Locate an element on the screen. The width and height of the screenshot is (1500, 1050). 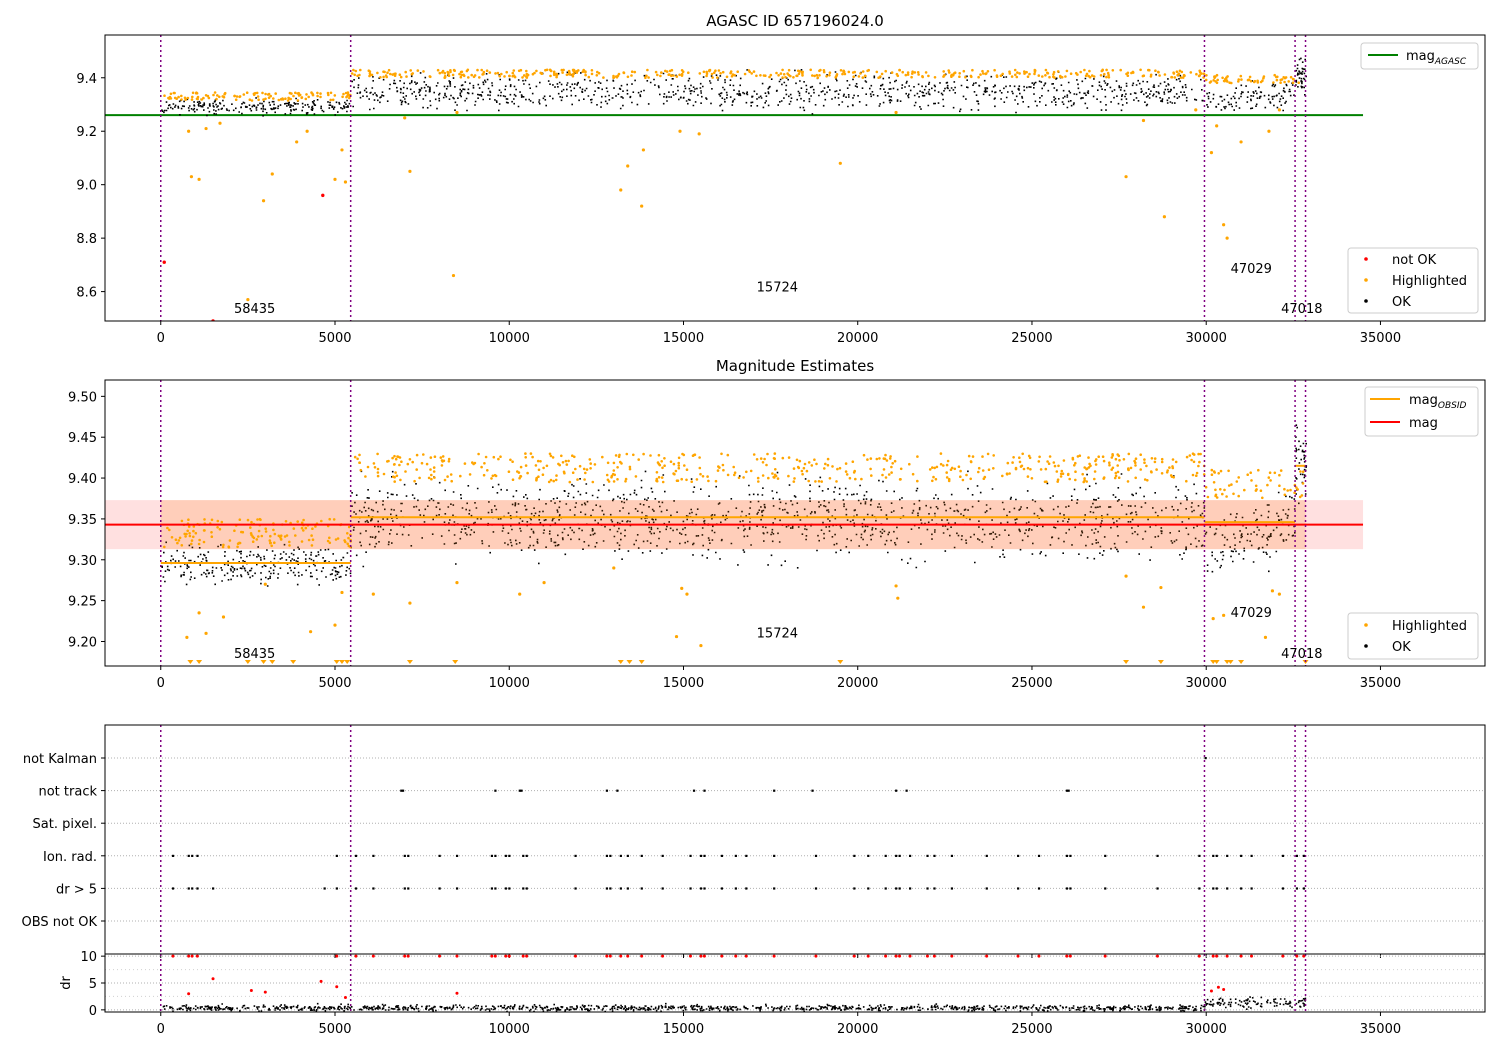
x-tick-label-4-3: 15000 is located at coordinates (683, 1029).